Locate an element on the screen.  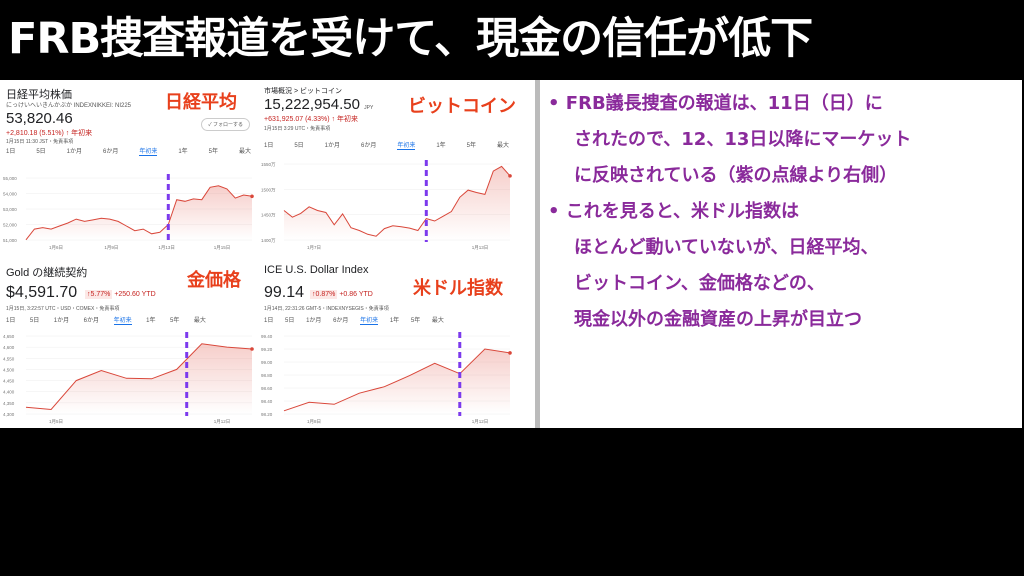
bullet-line: 現金以外の金融資産の上昇が目立つ is located at coordinates (718, 319).